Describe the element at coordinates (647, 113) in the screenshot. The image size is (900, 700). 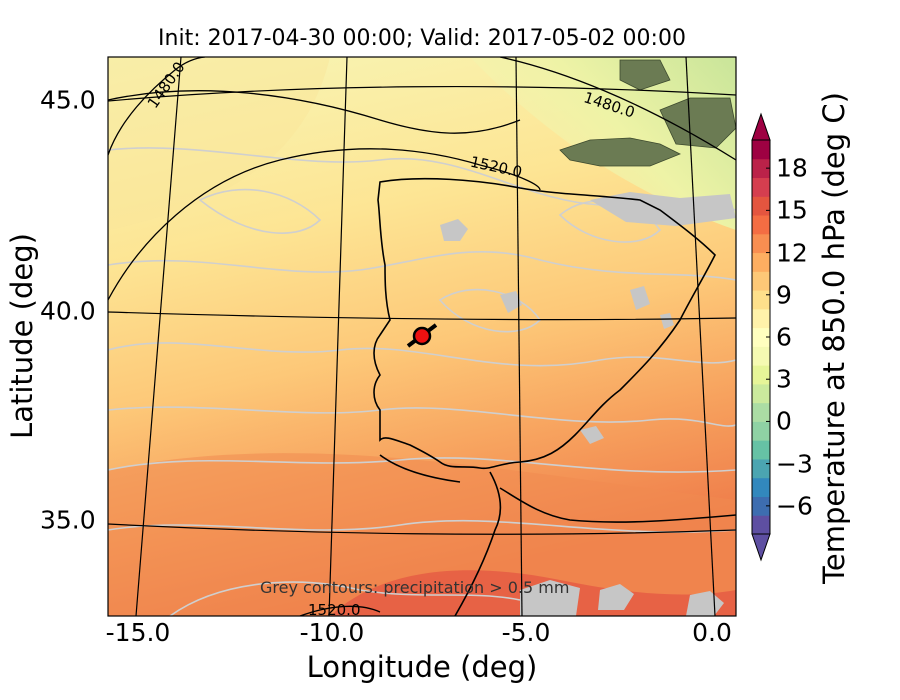
I see `orography-patches` at that location.